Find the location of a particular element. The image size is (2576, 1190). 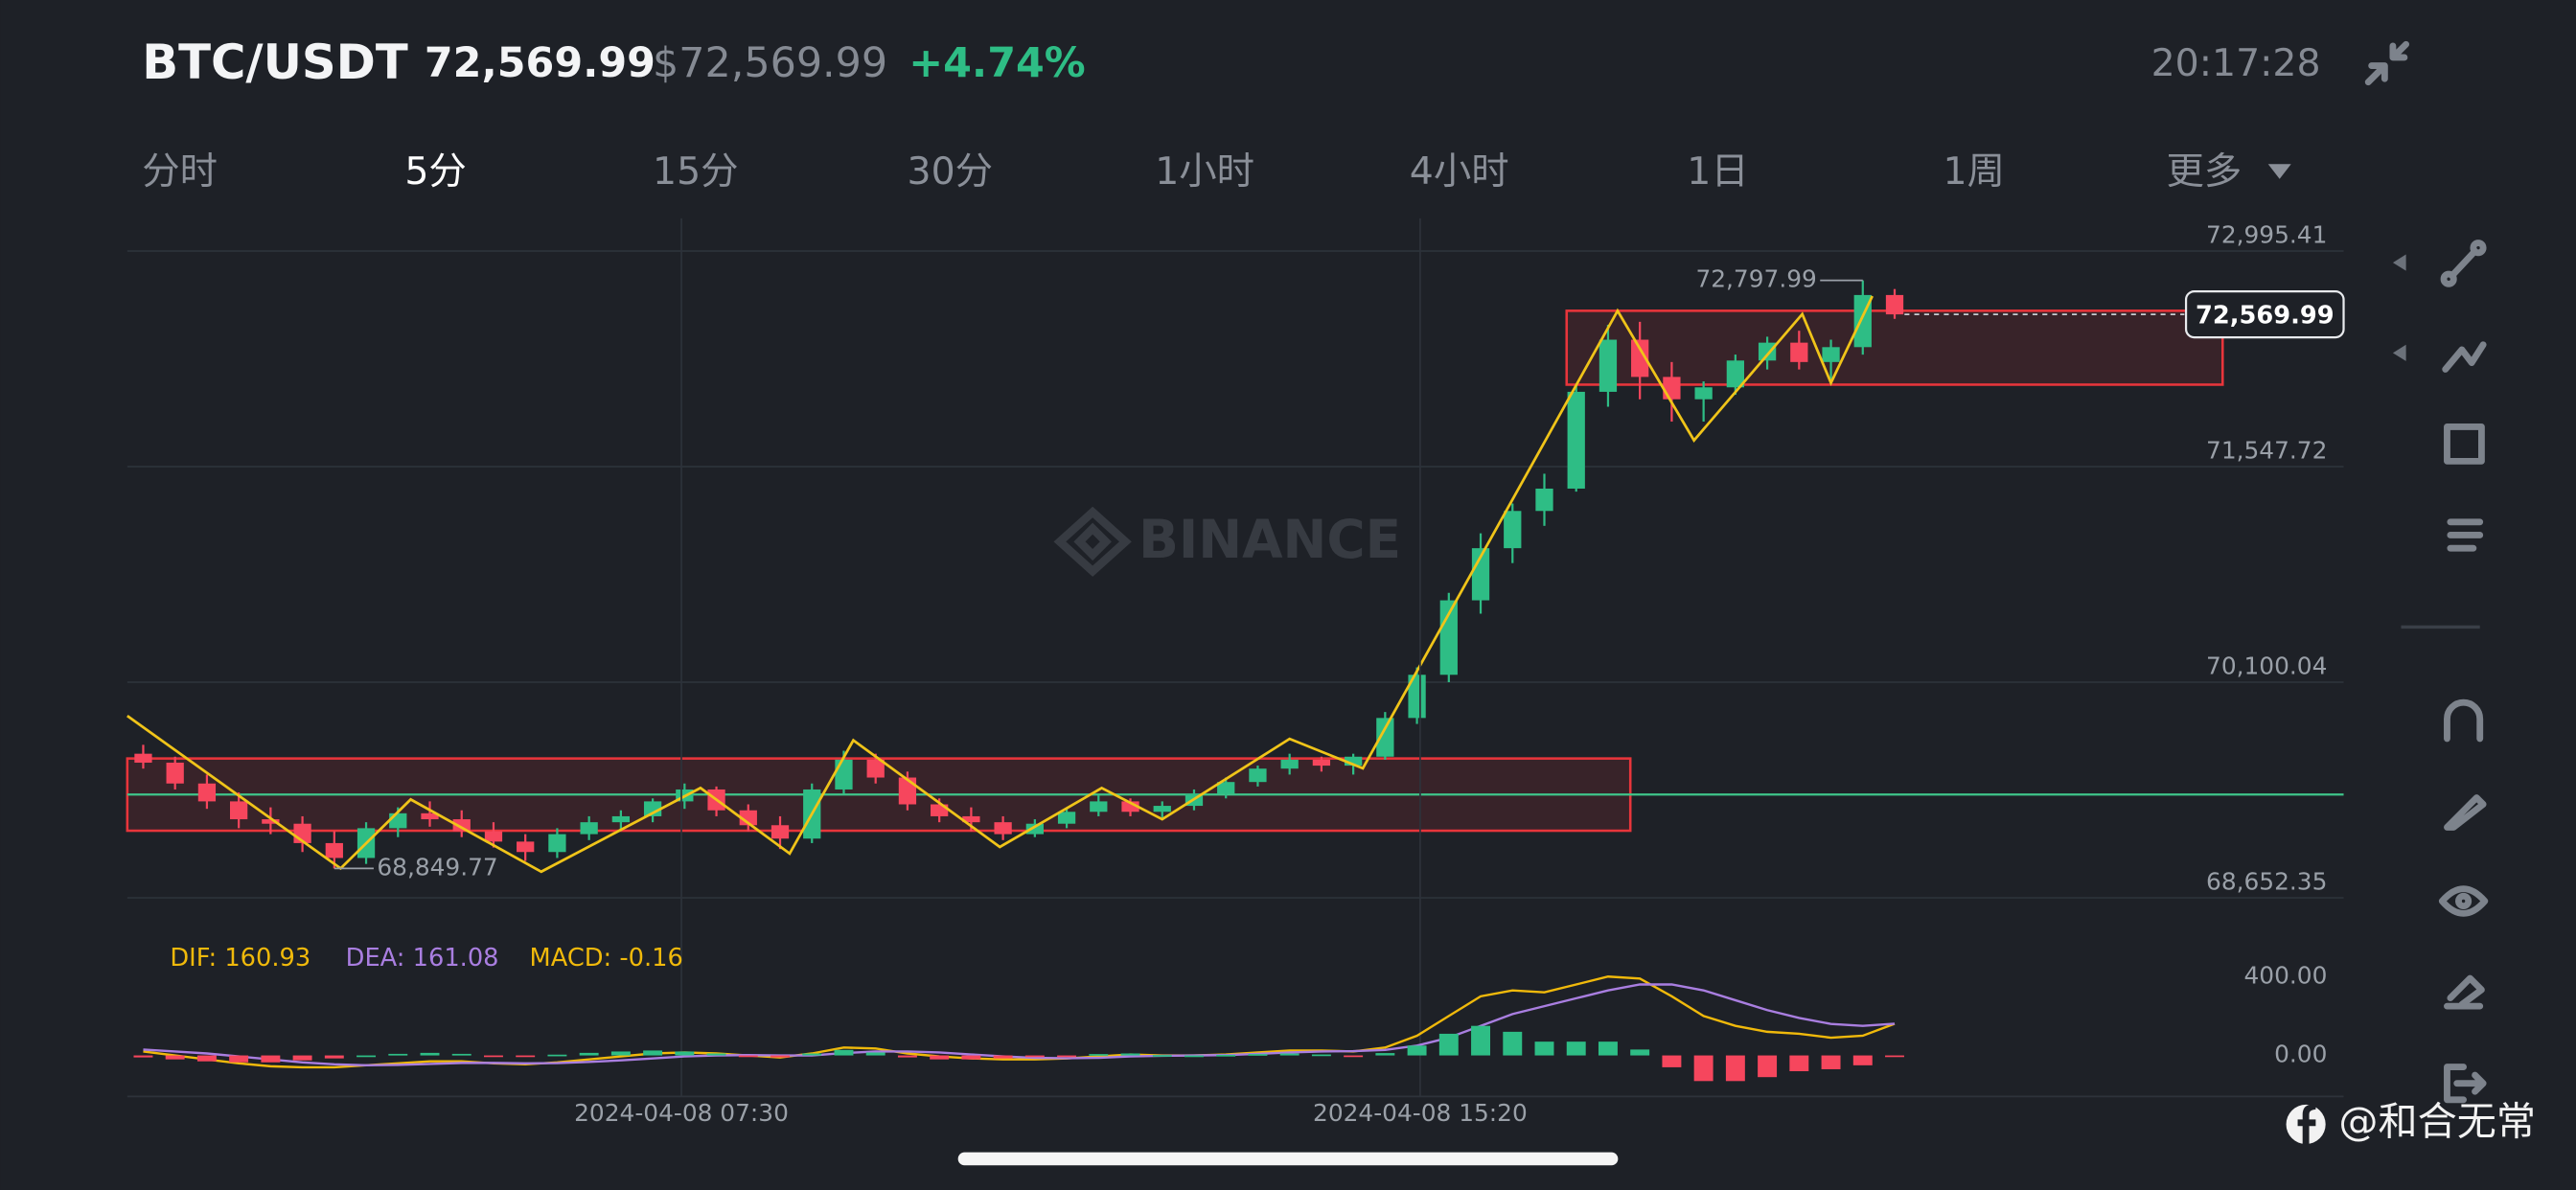

y-tick-label: 70,100.04 is located at coordinates (2266, 666).